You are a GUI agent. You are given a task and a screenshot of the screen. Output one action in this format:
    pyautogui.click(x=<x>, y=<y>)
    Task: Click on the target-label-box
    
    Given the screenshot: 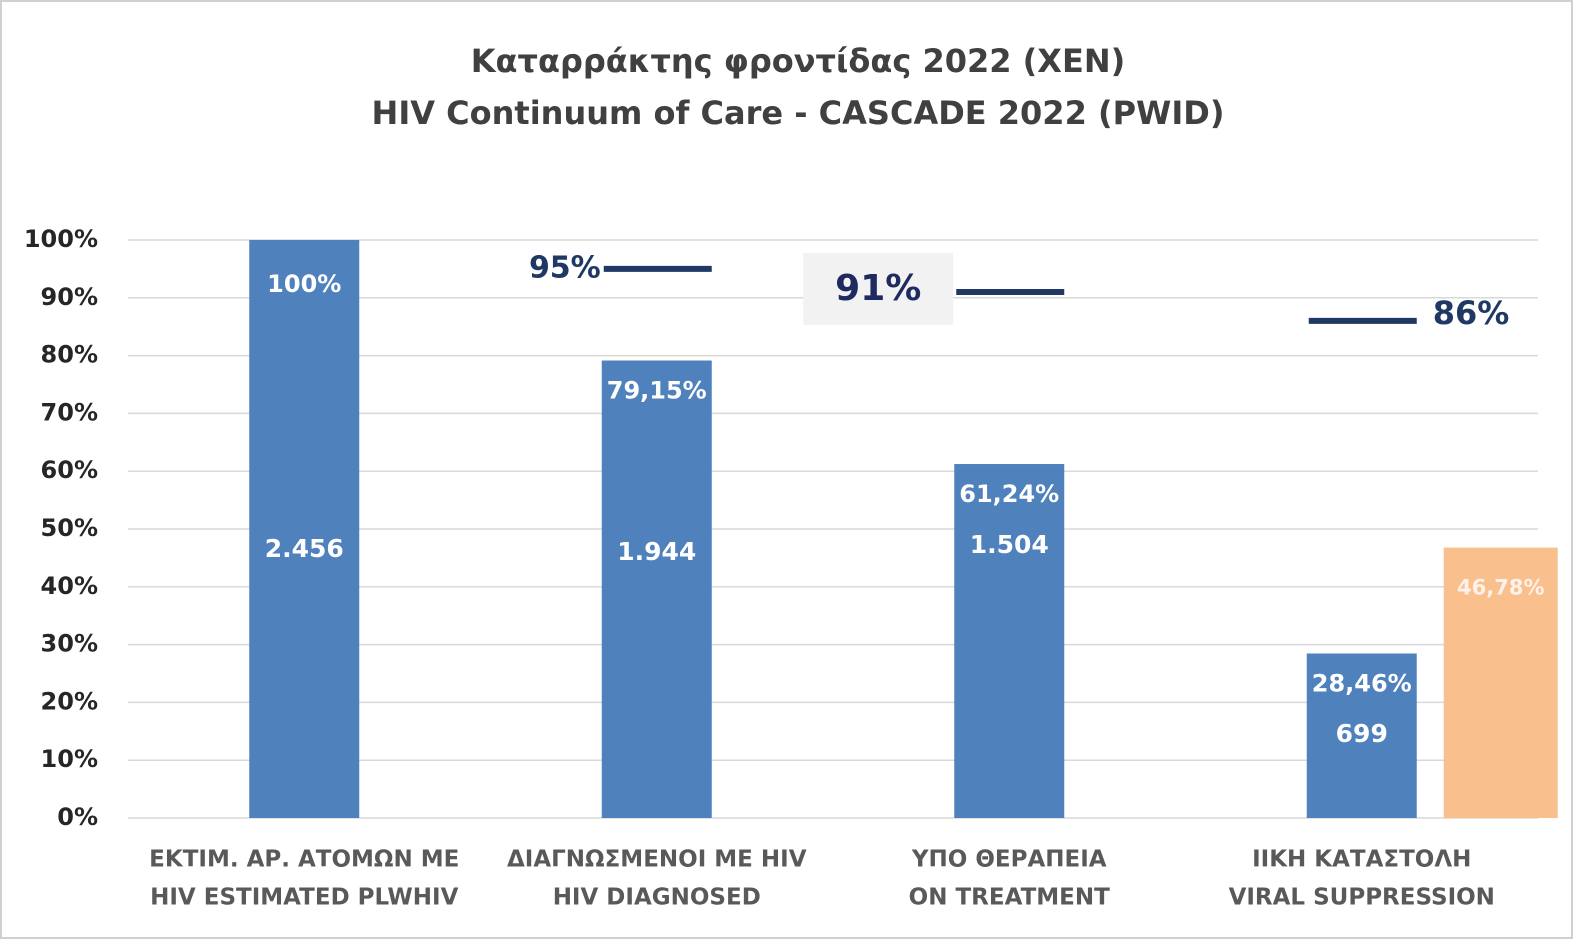 What is the action you would take?
    pyautogui.click(x=878, y=289)
    